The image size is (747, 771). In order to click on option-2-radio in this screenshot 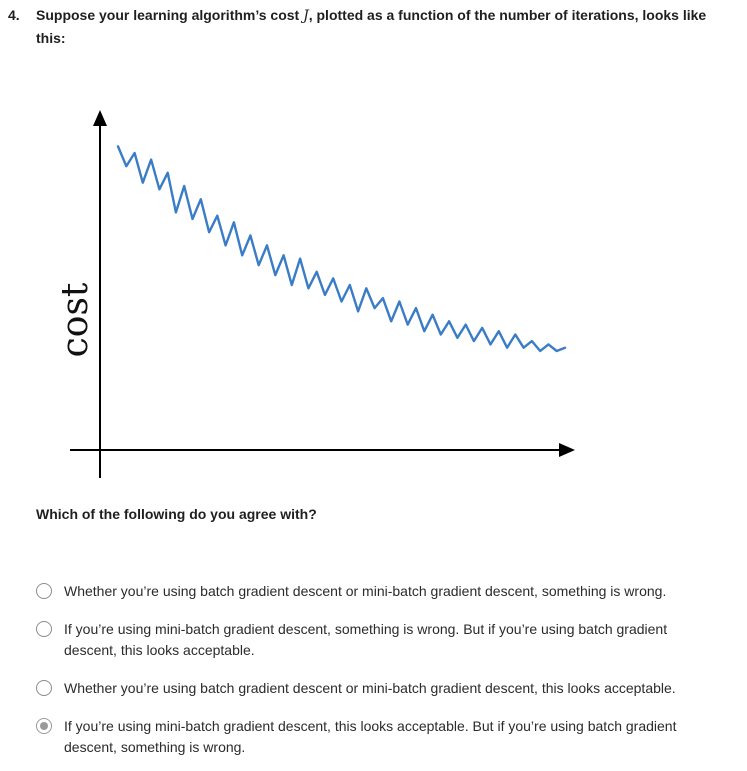, I will do `click(44, 629)`.